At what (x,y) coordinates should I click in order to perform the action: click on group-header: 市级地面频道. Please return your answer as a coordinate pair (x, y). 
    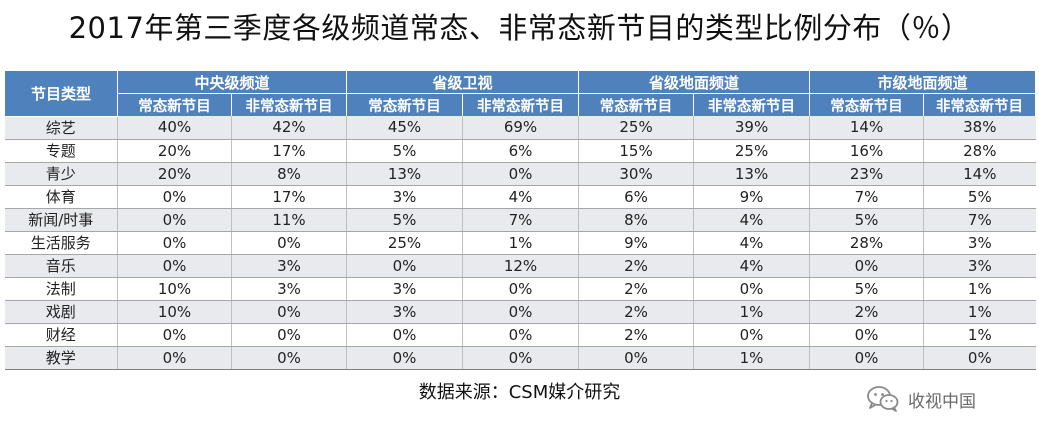
    Looking at the image, I should click on (923, 82).